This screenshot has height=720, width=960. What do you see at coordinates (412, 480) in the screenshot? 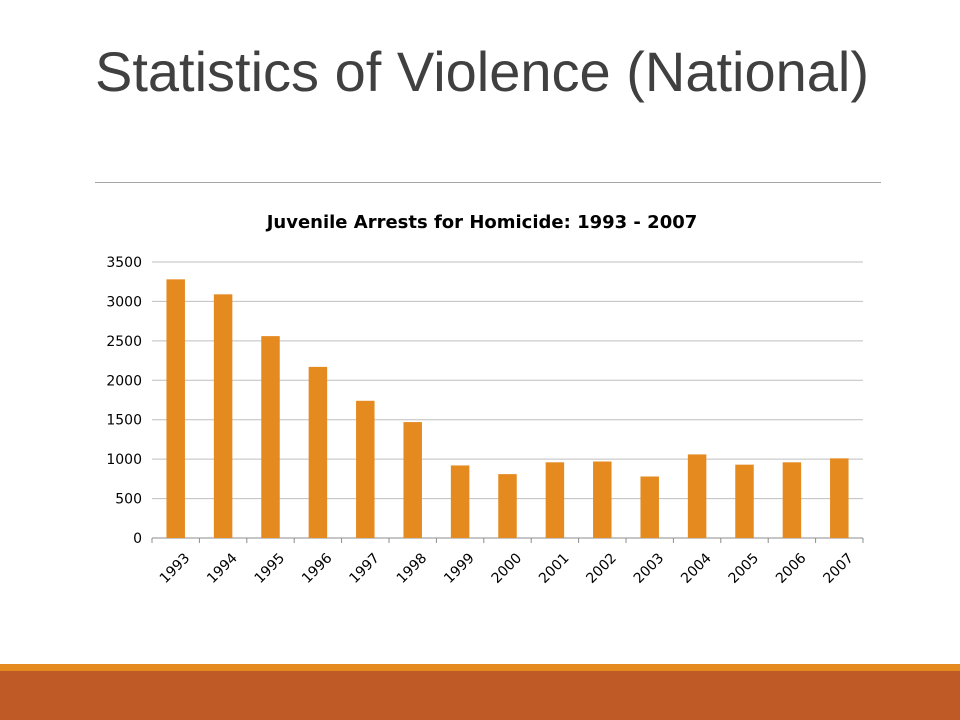
I see `bar-1998` at bounding box center [412, 480].